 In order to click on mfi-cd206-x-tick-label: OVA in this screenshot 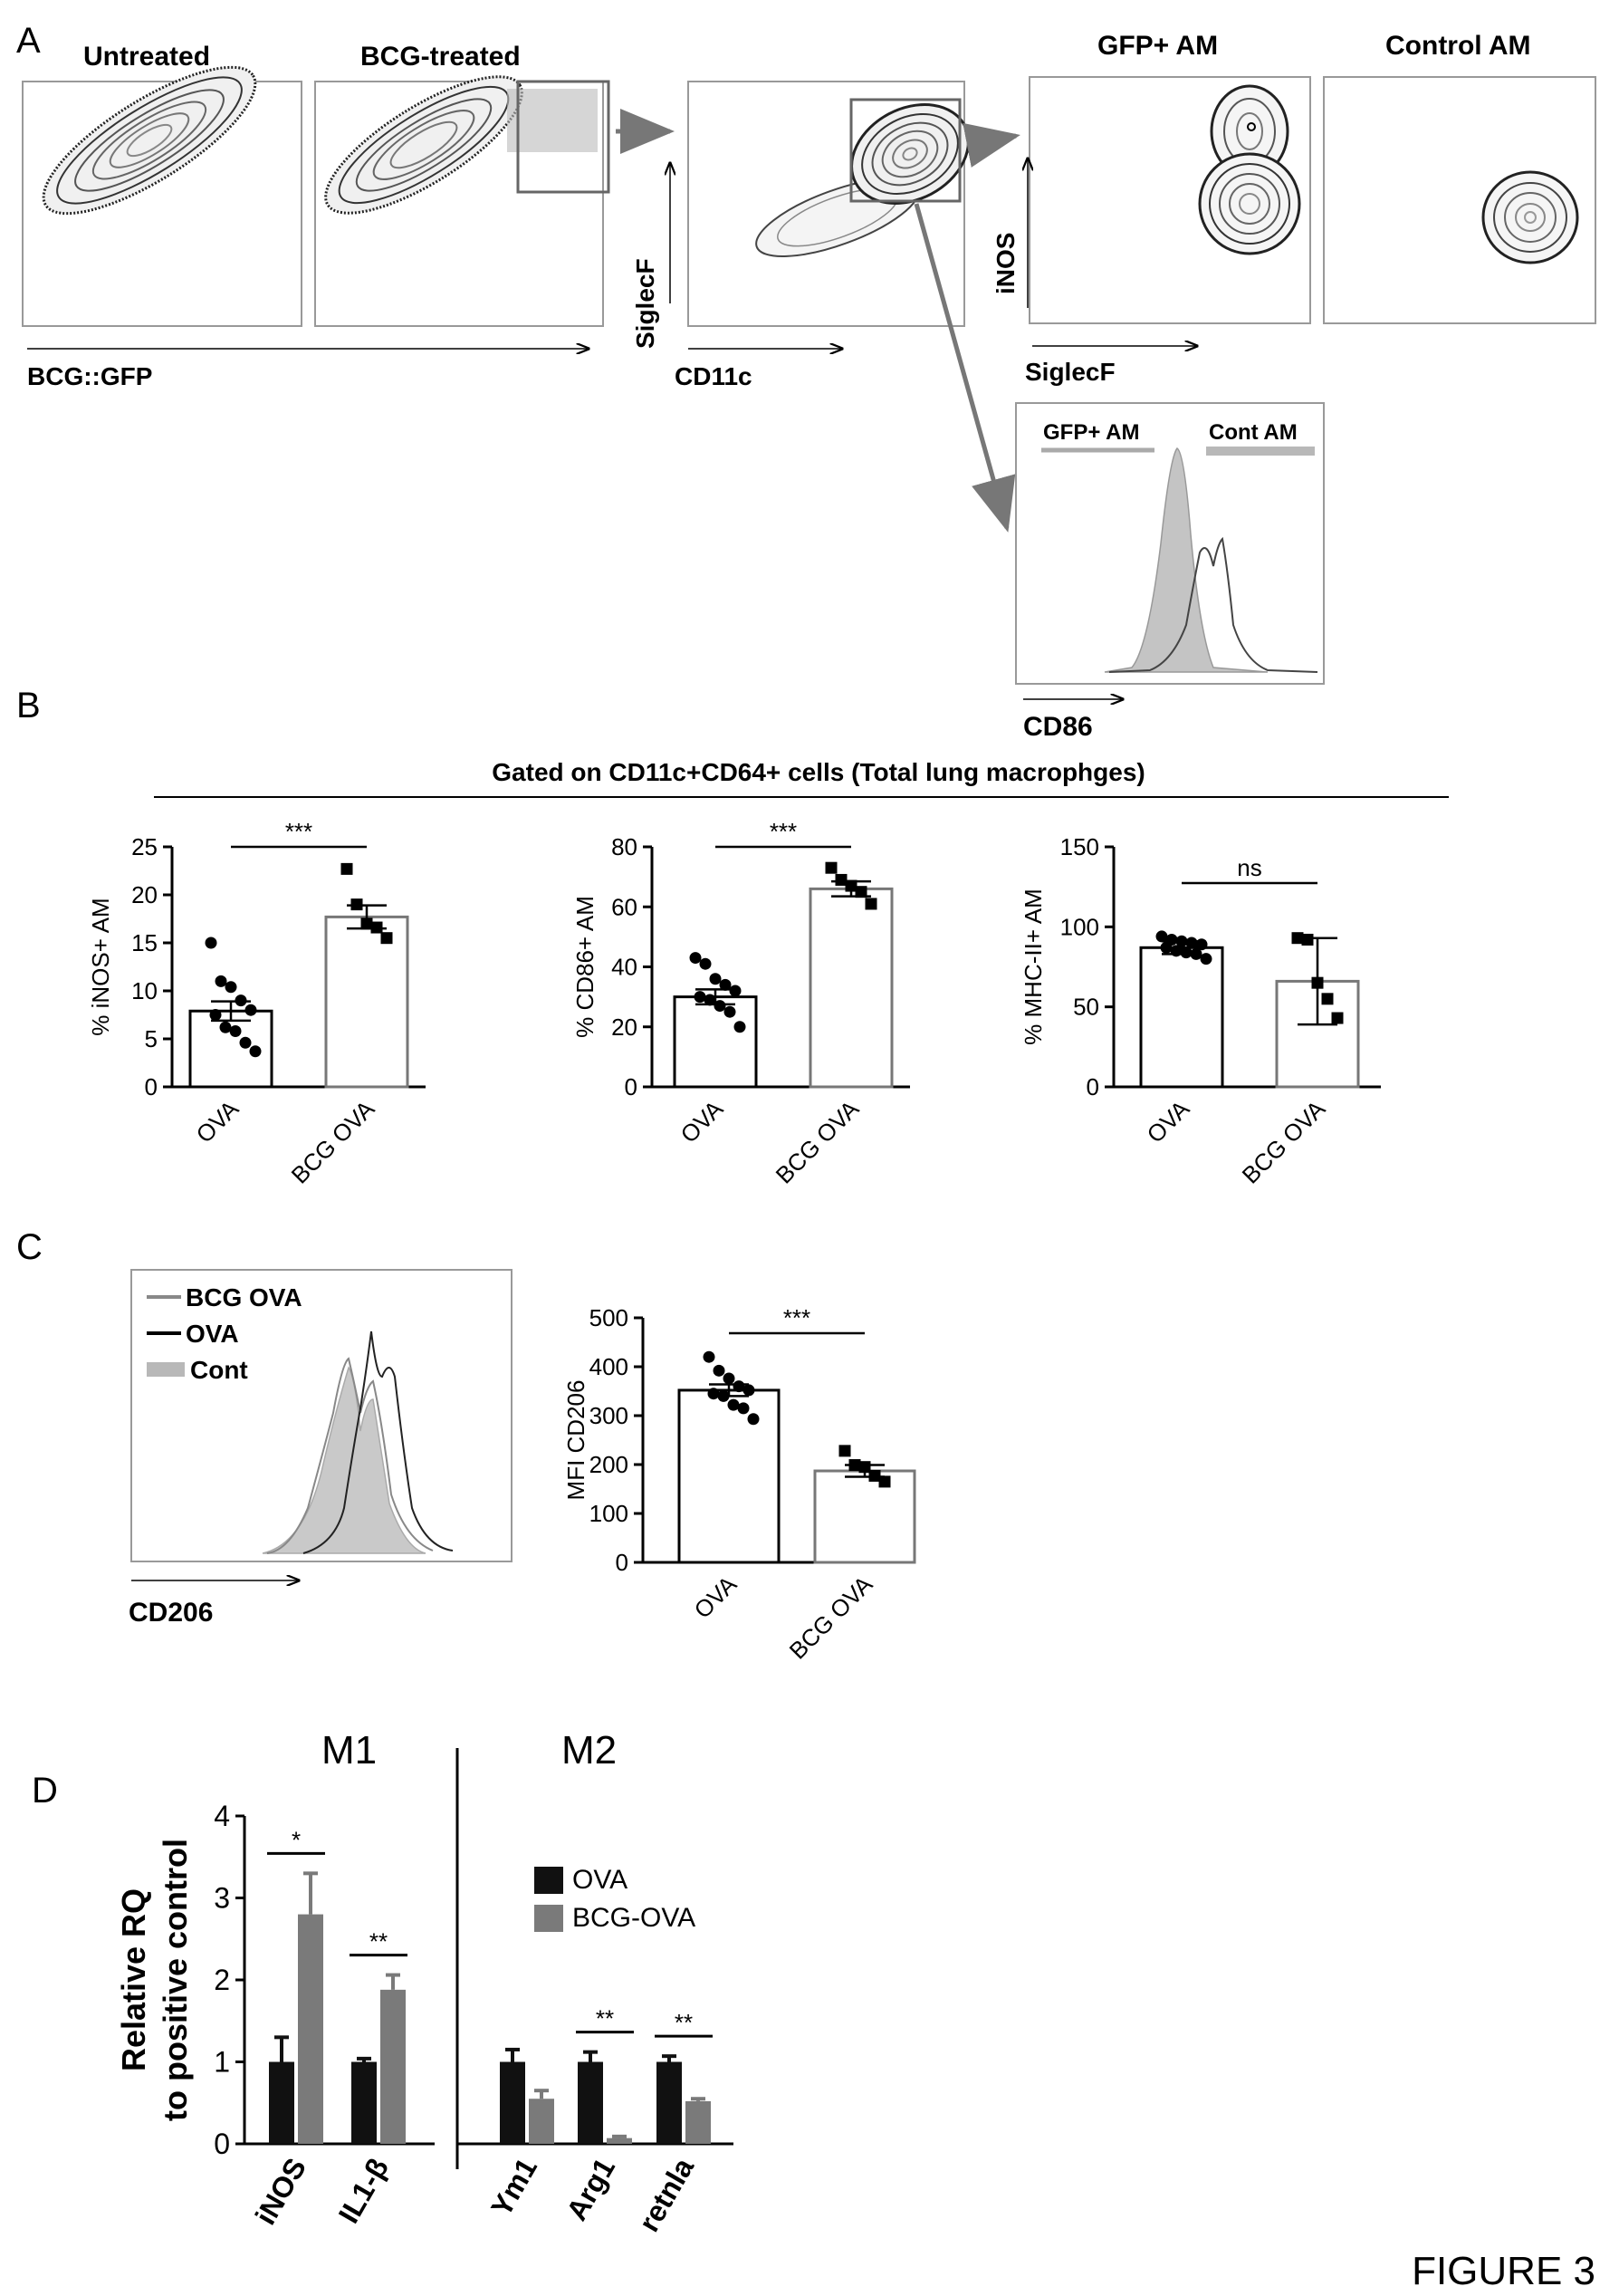, I will do `click(715, 1597)`.